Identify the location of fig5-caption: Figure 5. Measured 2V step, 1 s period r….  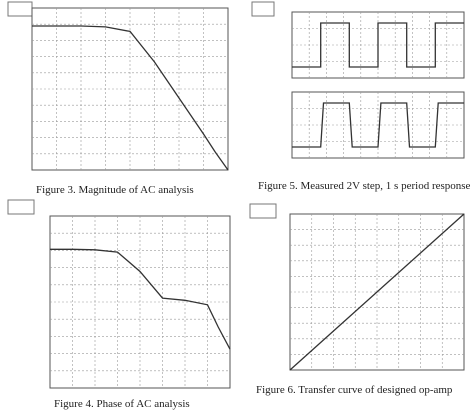
(364, 186).